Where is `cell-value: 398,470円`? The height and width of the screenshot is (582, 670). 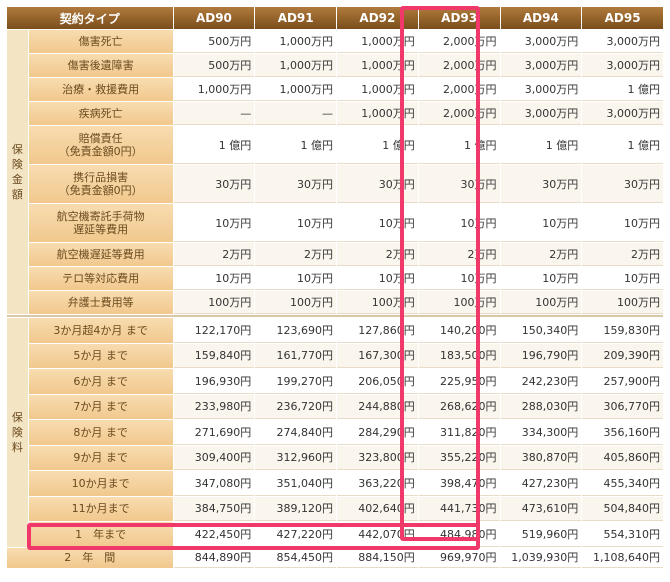
cell-value: 398,470円 is located at coordinates (459, 483).